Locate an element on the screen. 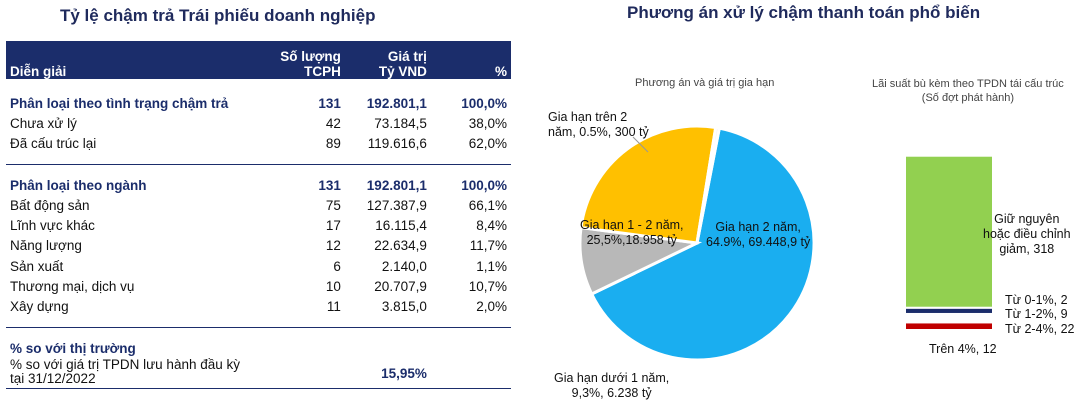  pie-label-over2yr: Gia hạn trên 2 năm, 0.5%, 300 tỷ is located at coordinates (598, 124).